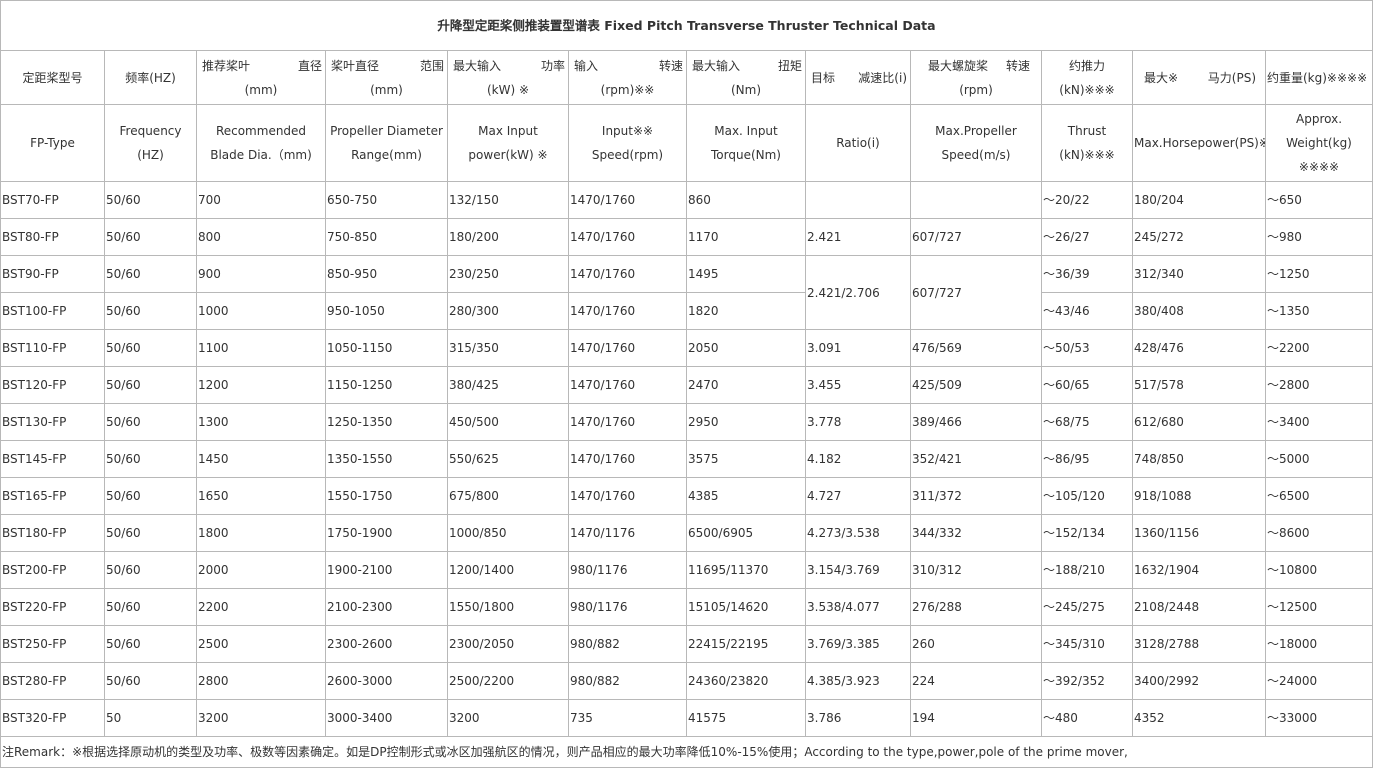 Image resolution: width=1373 pixels, height=772 pixels. What do you see at coordinates (858, 570) in the screenshot?
I see `cell-ratio: 3.154/3.769` at bounding box center [858, 570].